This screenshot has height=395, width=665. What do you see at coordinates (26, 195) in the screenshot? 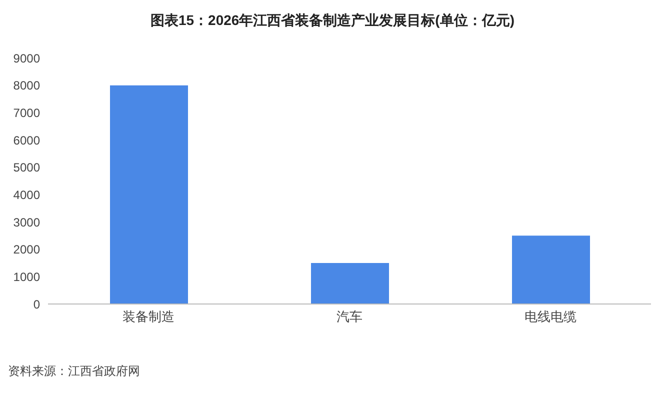
I see `y-tick-label: 4000` at bounding box center [26, 195].